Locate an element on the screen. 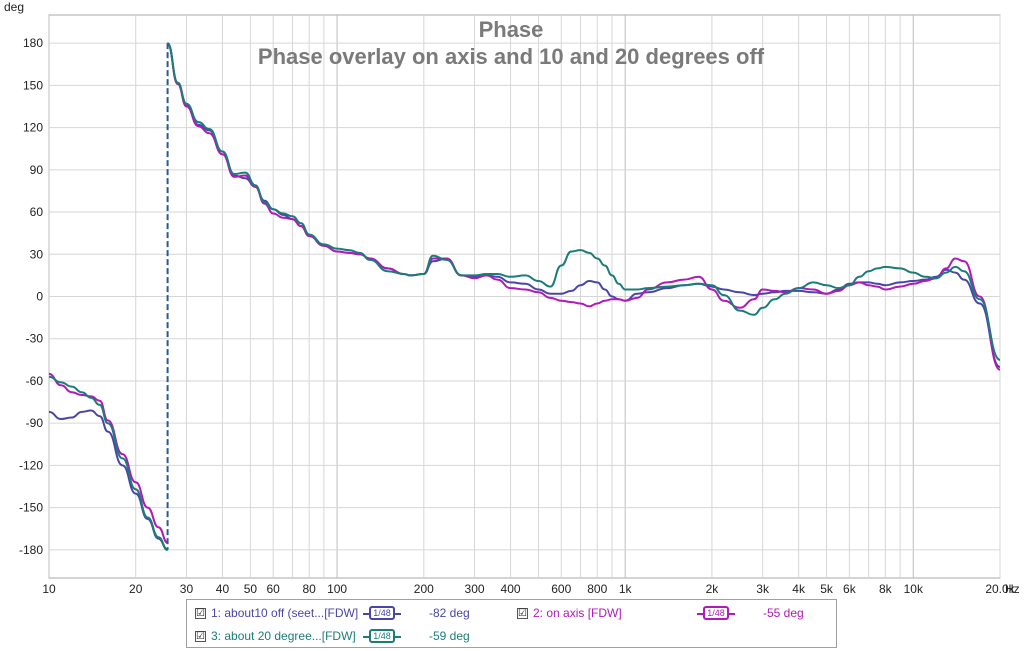  legend-value-3: -59 deg is located at coordinates (449, 636).